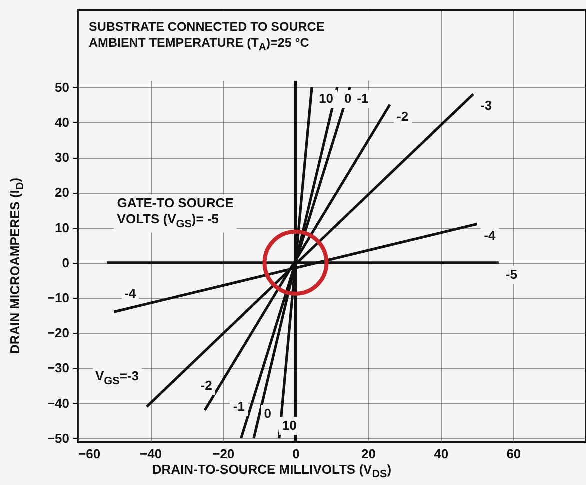 The height and width of the screenshot is (485, 586). I want to click on x-tick-label: −60, so click(89, 454).